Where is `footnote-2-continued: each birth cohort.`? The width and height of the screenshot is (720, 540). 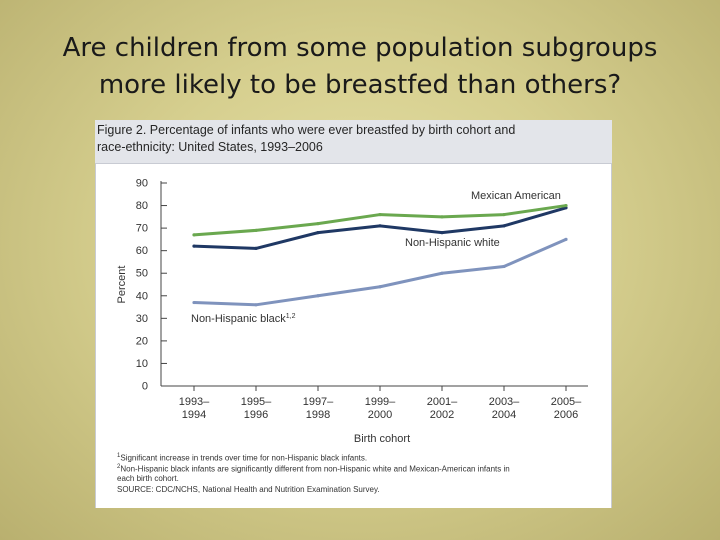 footnote-2-continued: each birth cohort. is located at coordinates (148, 478).